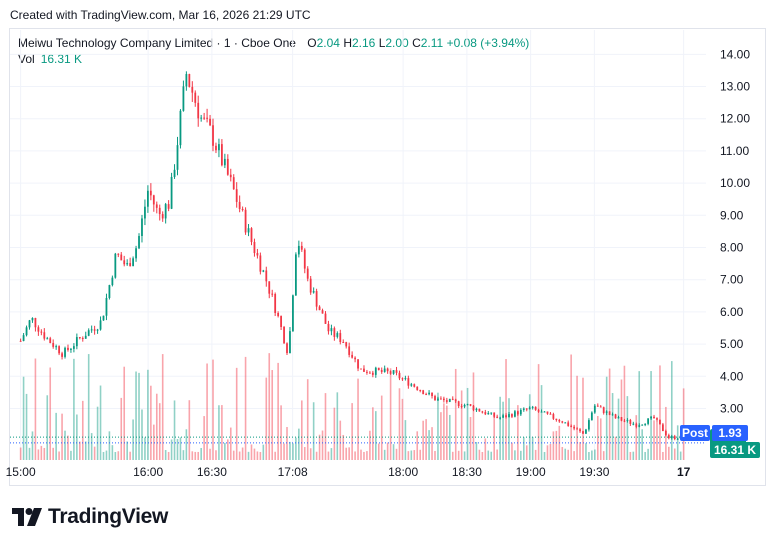 The image size is (776, 546). I want to click on y-tick-label: 14.00, so click(735, 54).